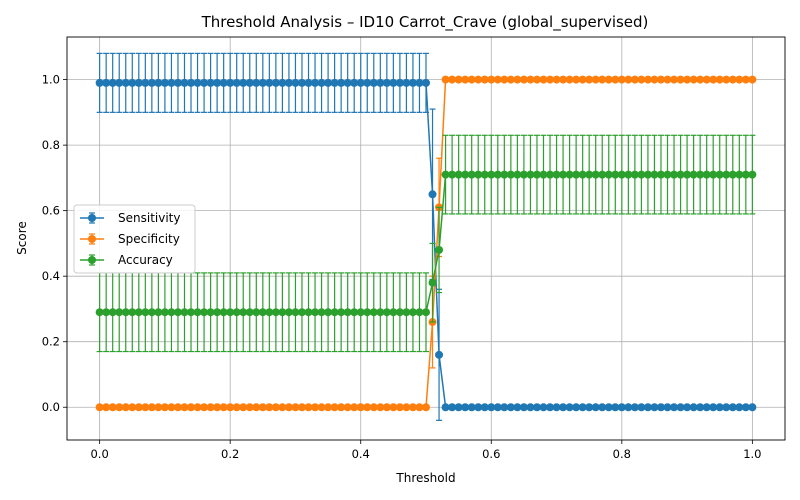 This screenshot has width=800, height=500. Describe the element at coordinates (130, 239) in the screenshot. I see `legend-item-specificity: Specificity` at that location.